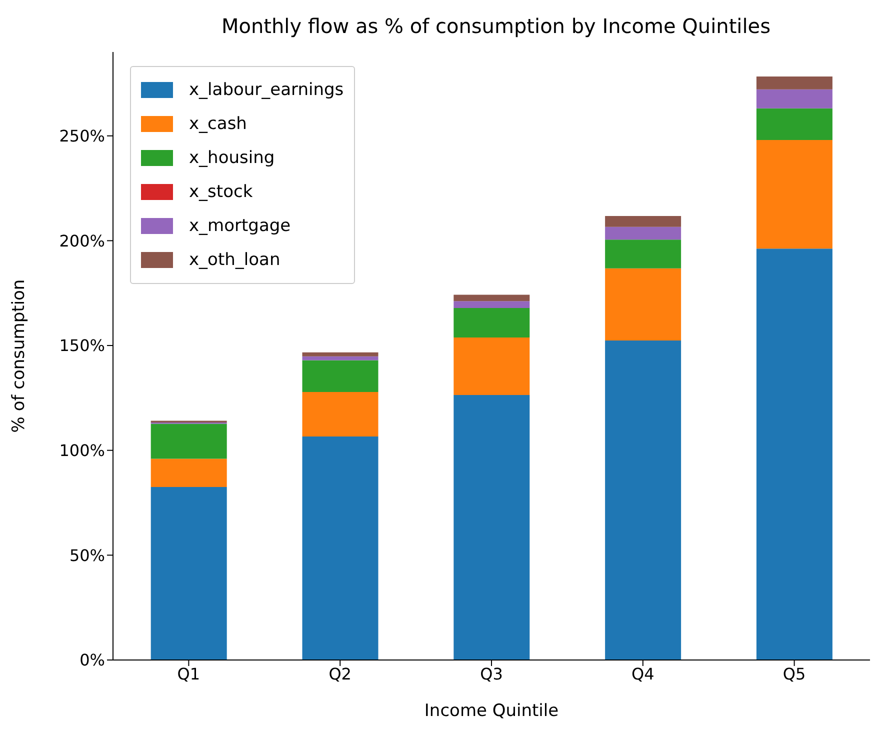  What do you see at coordinates (491, 674) in the screenshot?
I see `x-tick-label: Q3` at bounding box center [491, 674].